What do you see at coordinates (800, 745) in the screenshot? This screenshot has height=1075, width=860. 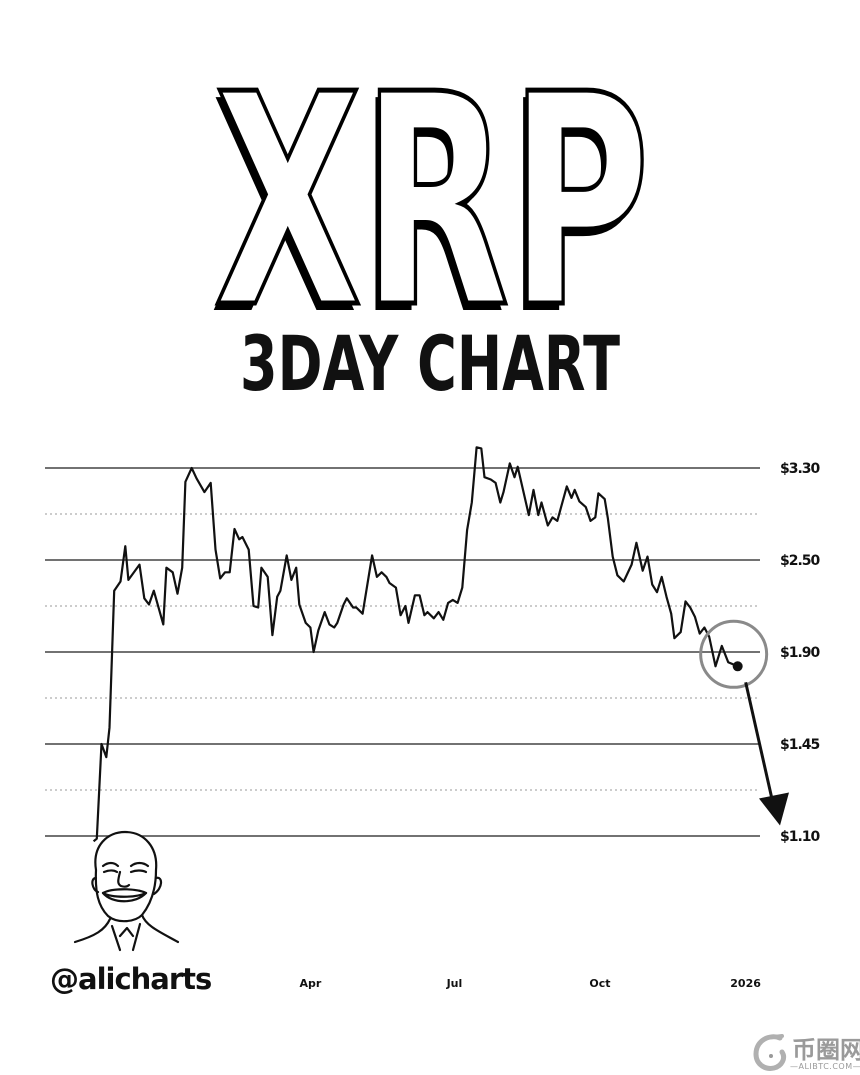 I see `y-tick-label: $1.45` at bounding box center [800, 745].